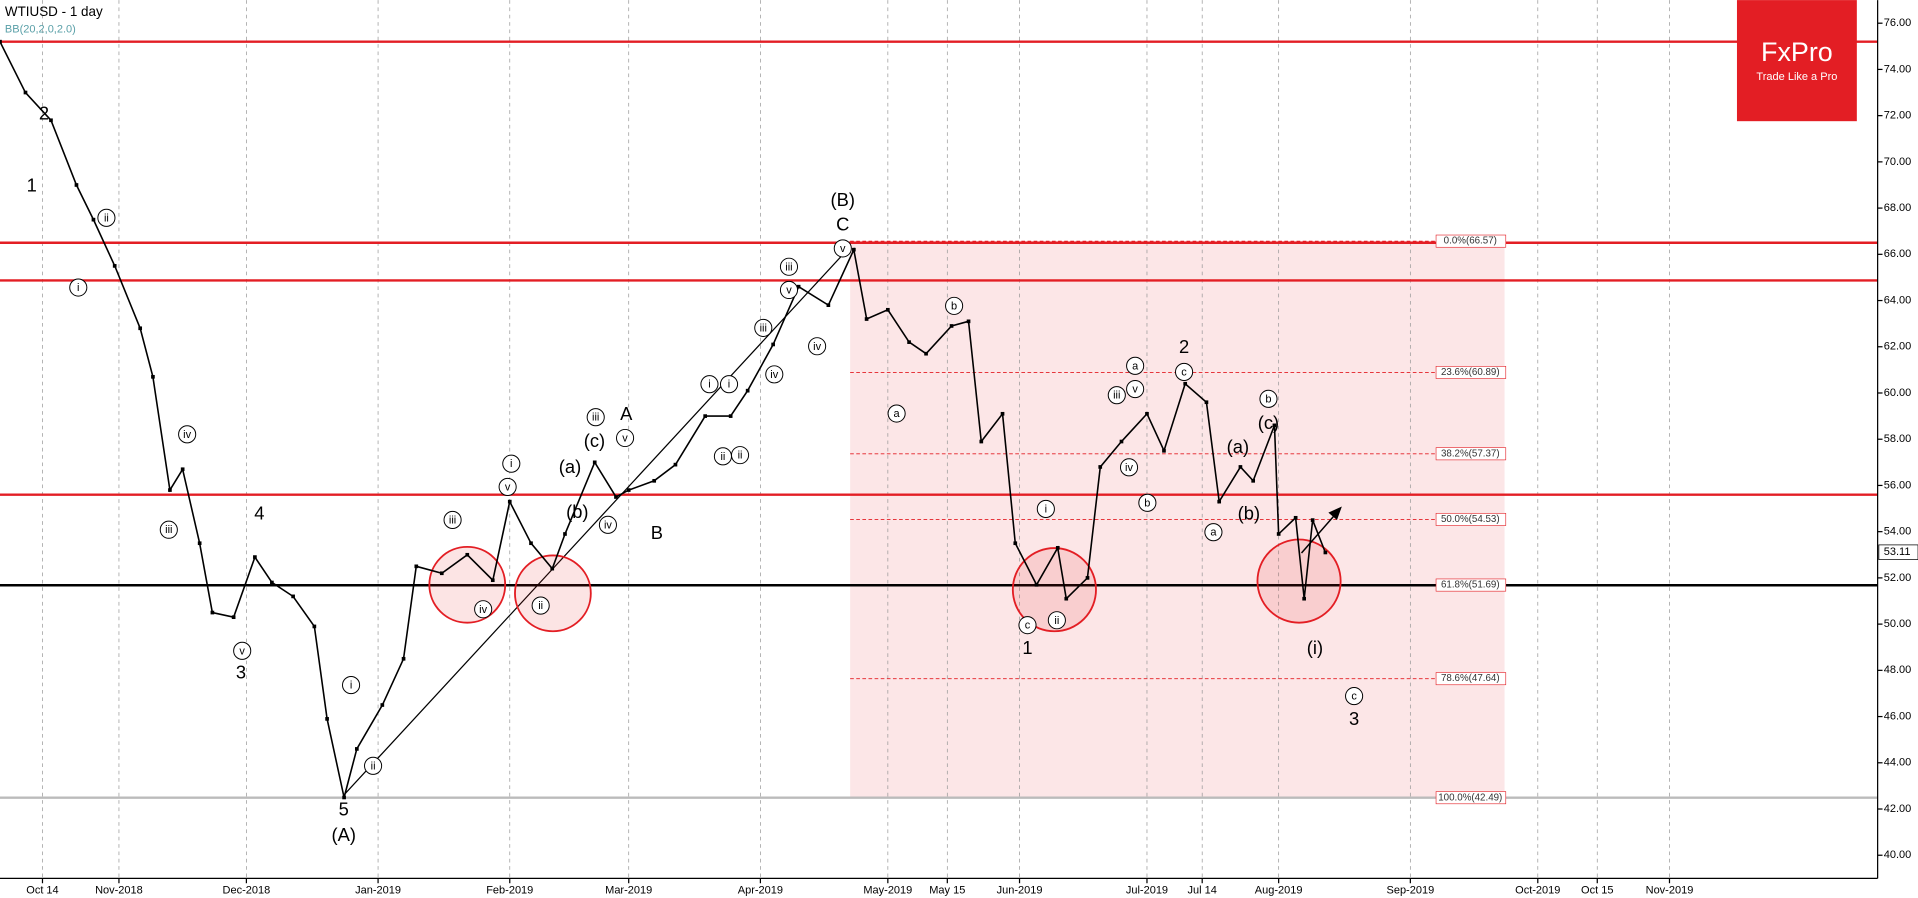 The width and height of the screenshot is (1918, 898). Describe the element at coordinates (628, 890) in the screenshot. I see `x-tick-label: Mar-2019` at that location.